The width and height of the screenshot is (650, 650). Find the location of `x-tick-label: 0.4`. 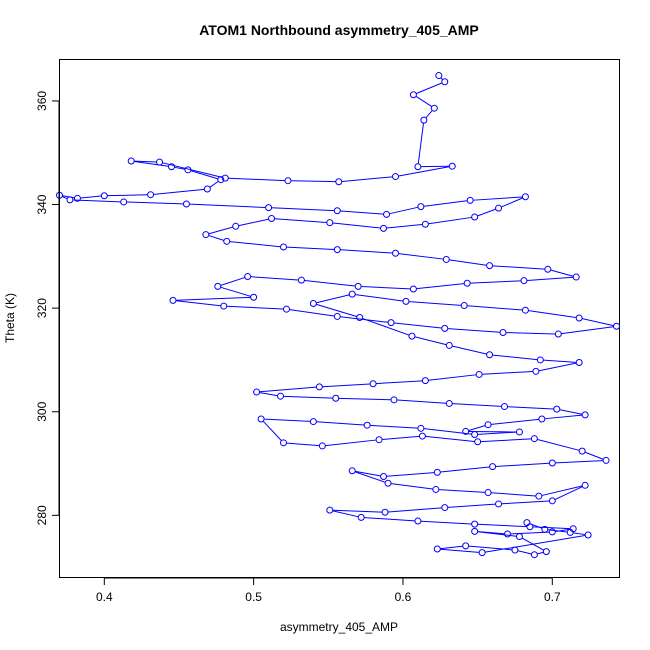

x-tick-label: 0.4 is located at coordinates (104, 597).